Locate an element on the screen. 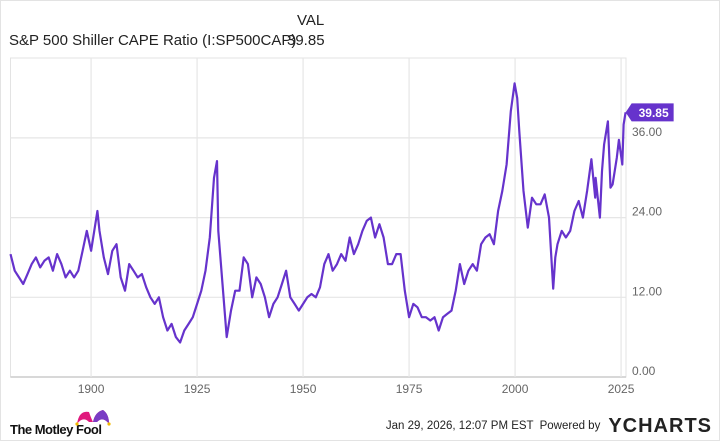 The image size is (720, 441). series-name: S&P 500 Shiller CAPE Ratio (I:SP500CAP) is located at coordinates (153, 40).